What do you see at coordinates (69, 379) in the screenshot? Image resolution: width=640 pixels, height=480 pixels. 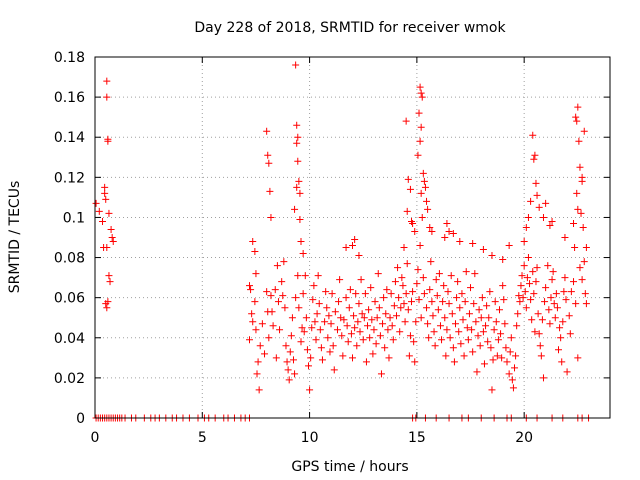 I see `y-tick-label: 0.02` at bounding box center [69, 379].